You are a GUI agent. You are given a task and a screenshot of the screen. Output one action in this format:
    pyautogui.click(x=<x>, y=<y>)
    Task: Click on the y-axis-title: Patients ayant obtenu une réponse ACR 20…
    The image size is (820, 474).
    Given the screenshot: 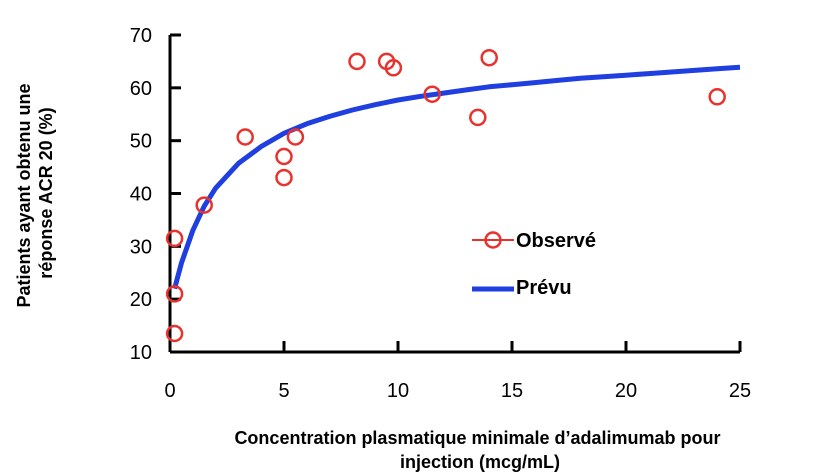 What is the action you would take?
    pyautogui.click(x=35, y=192)
    